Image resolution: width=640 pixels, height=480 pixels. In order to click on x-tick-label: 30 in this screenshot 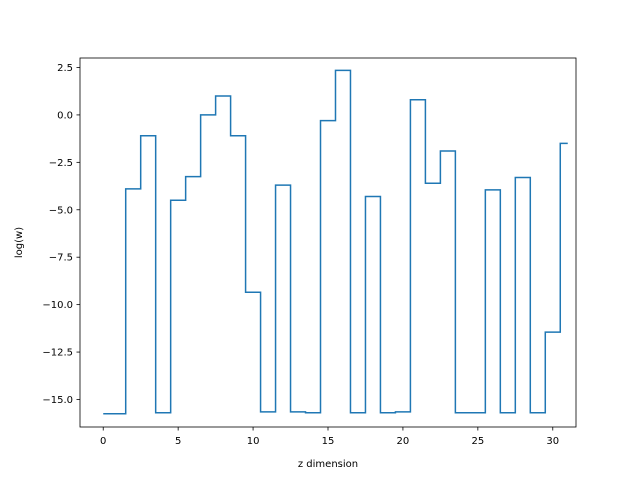, I will do `click(552, 441)`.